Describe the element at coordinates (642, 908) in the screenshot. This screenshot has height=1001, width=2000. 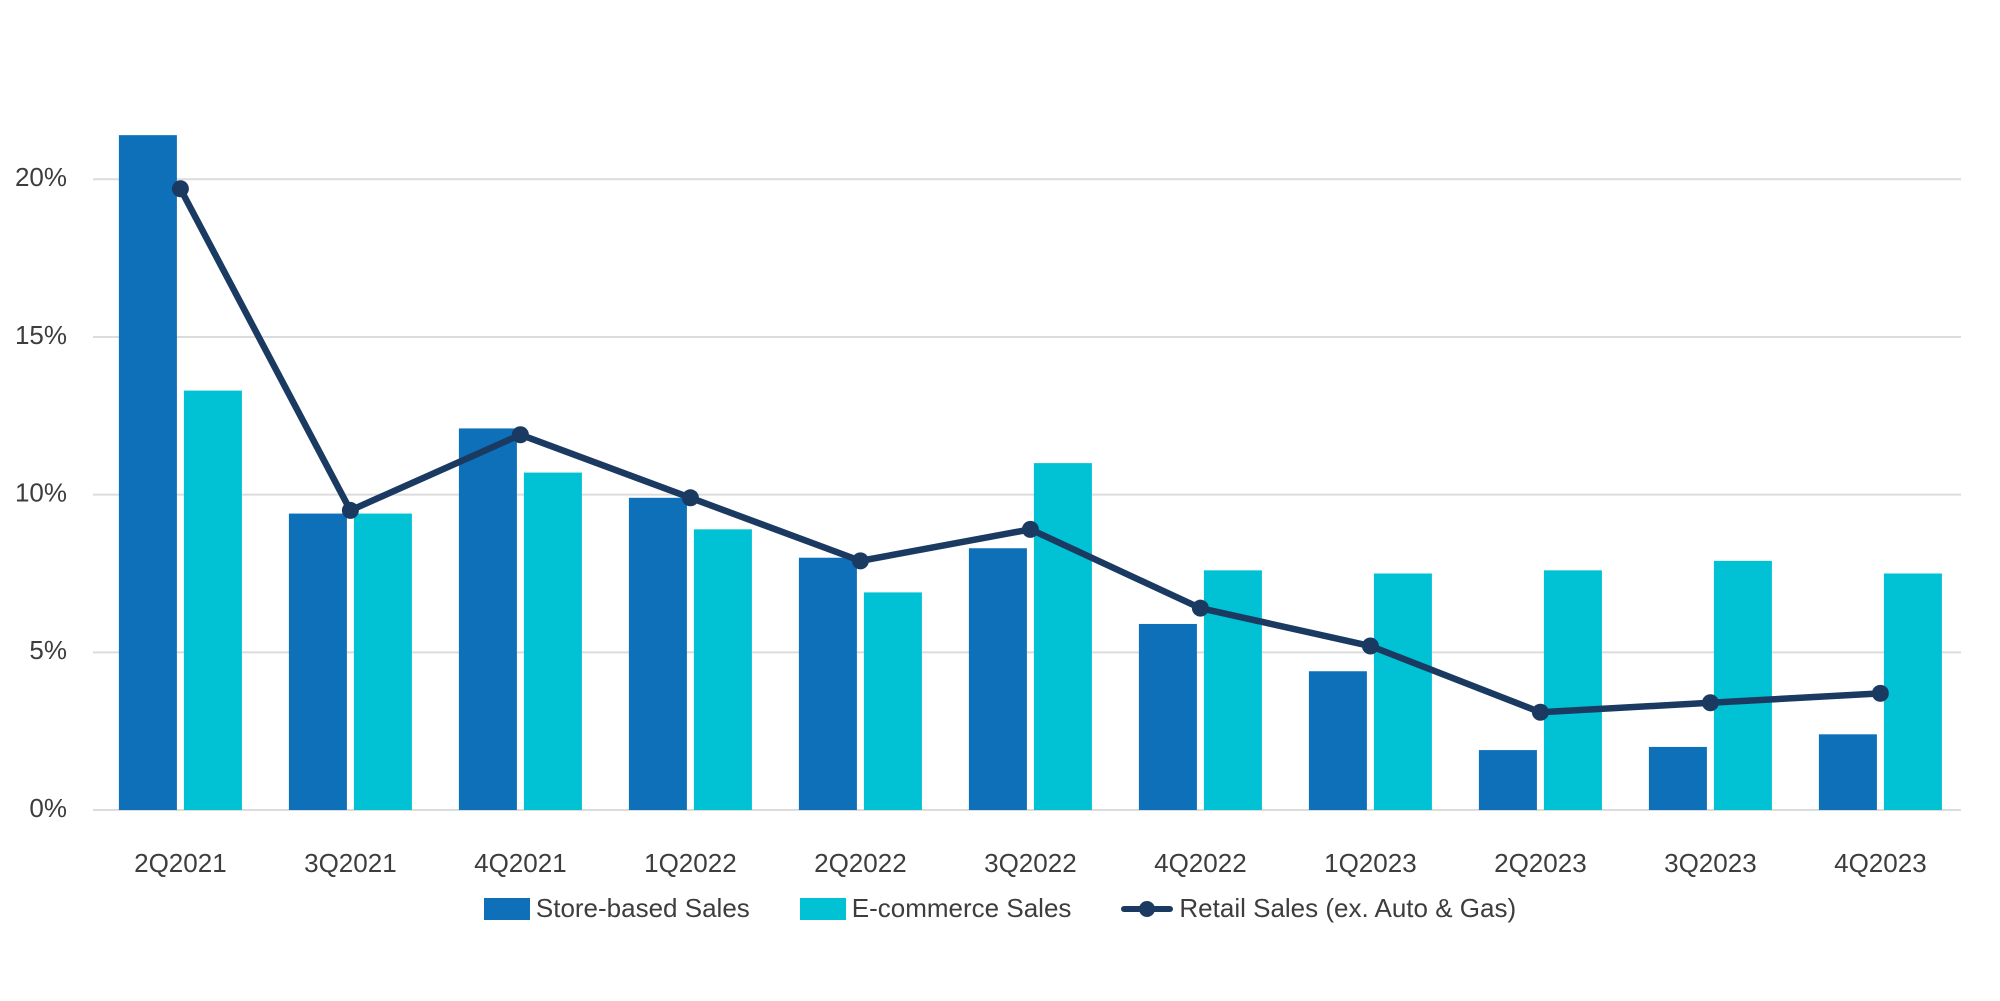
I see `legend-label: Store-based Sales` at that location.